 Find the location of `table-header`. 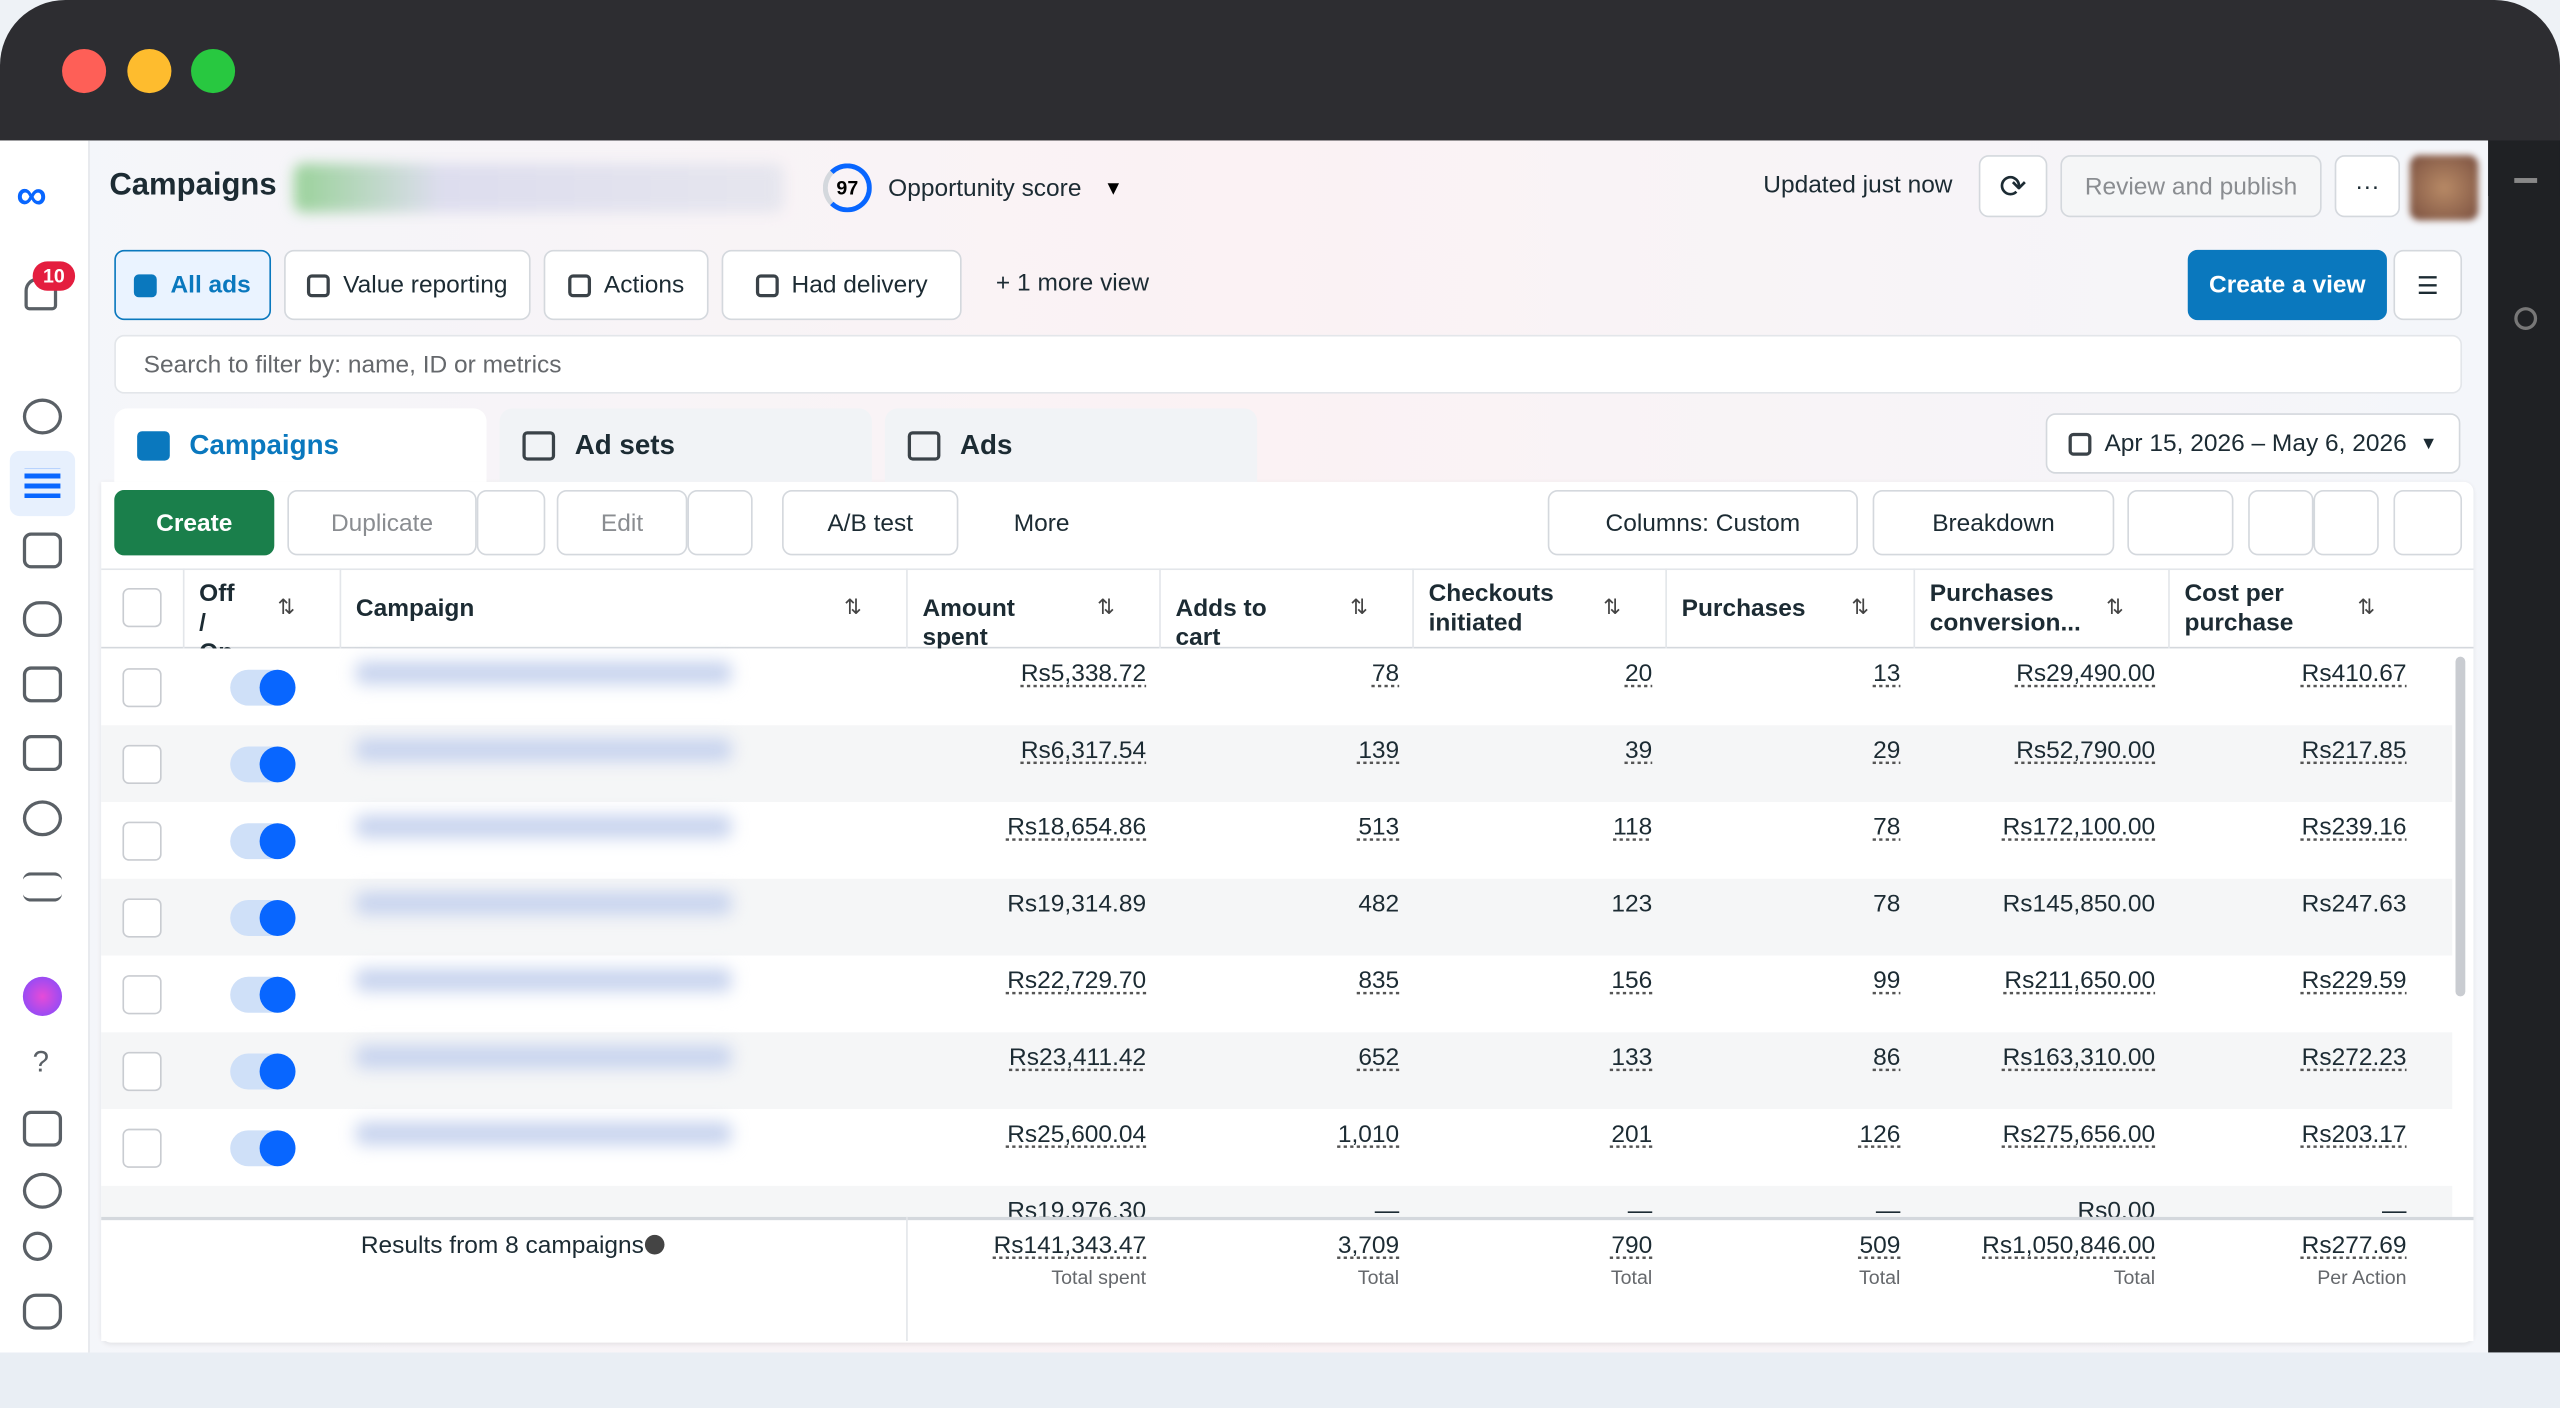

table-header is located at coordinates (1287, 608).